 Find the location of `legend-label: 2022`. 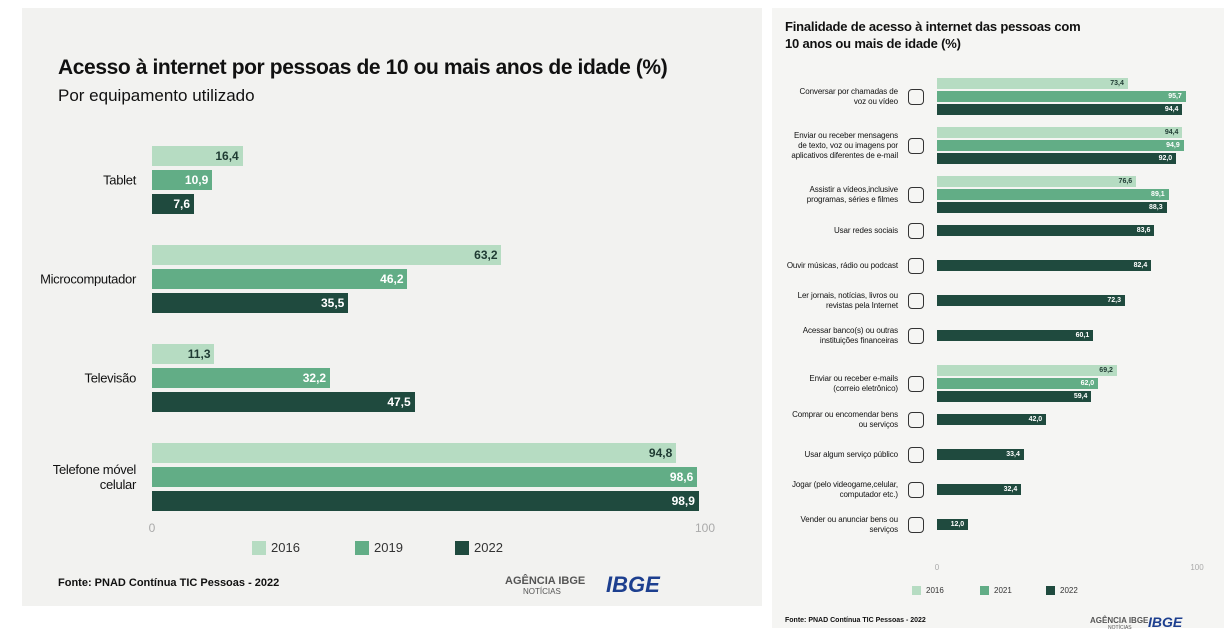

legend-label: 2022 is located at coordinates (488, 547).